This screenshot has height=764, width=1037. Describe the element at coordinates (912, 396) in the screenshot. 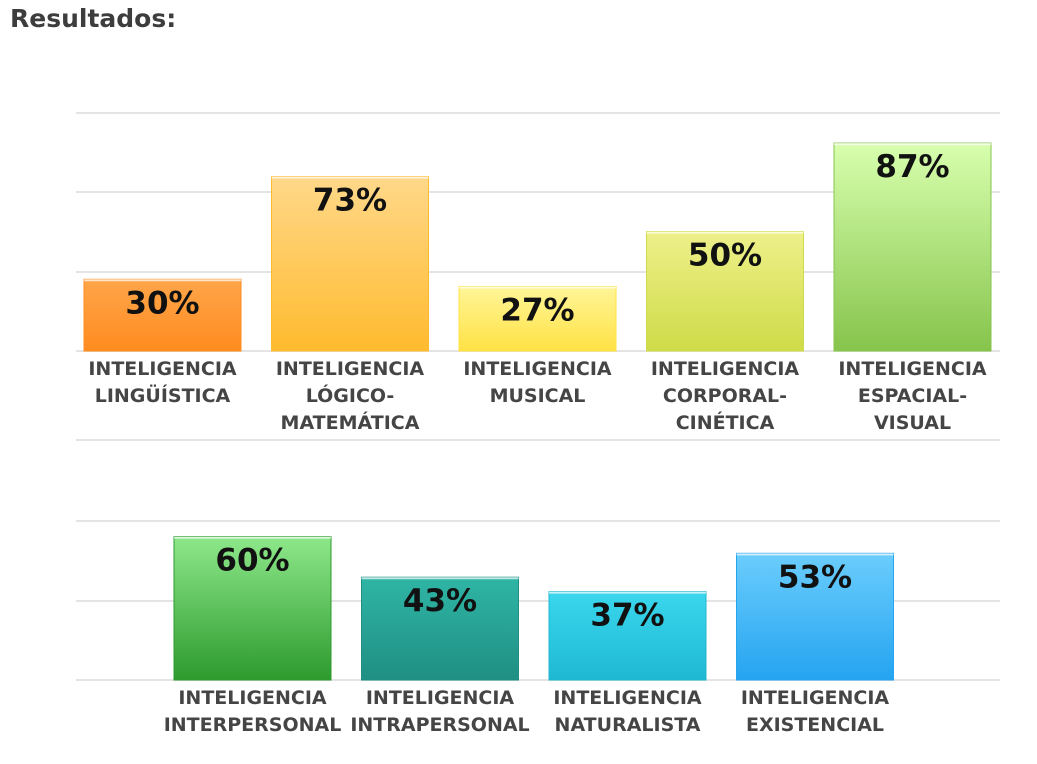

I see `category-label: INTELIGENCIA ESPACIAL-VISUAL` at that location.